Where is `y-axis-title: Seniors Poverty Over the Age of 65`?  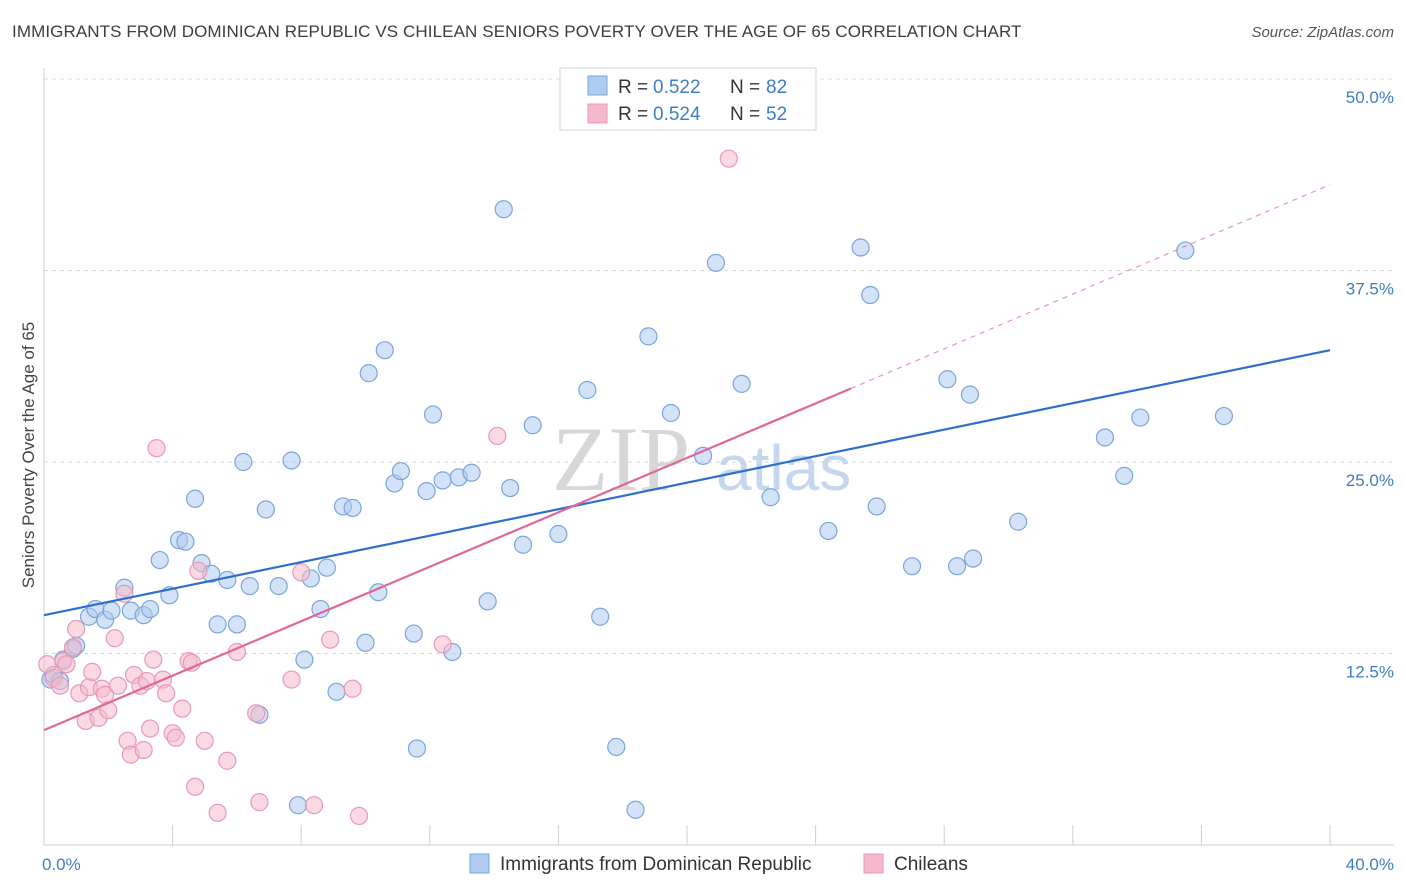 y-axis-title: Seniors Poverty Over the Age of 65 is located at coordinates (28, 455).